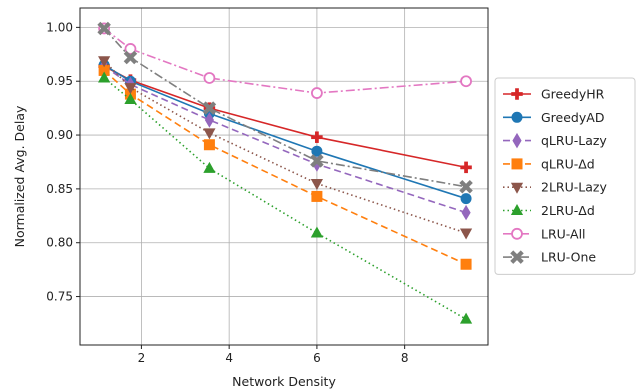 The image size is (639, 391). What do you see at coordinates (59, 135) in the screenshot?
I see `y-tick-label: 0.90` at bounding box center [59, 135].